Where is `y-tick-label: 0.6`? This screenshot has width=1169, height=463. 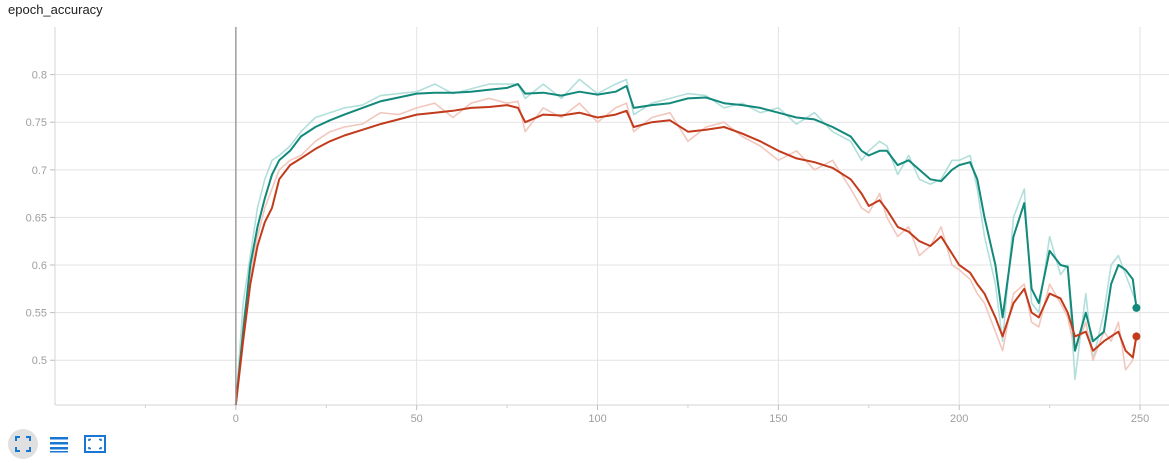 y-tick-label: 0.6 is located at coordinates (39, 266).